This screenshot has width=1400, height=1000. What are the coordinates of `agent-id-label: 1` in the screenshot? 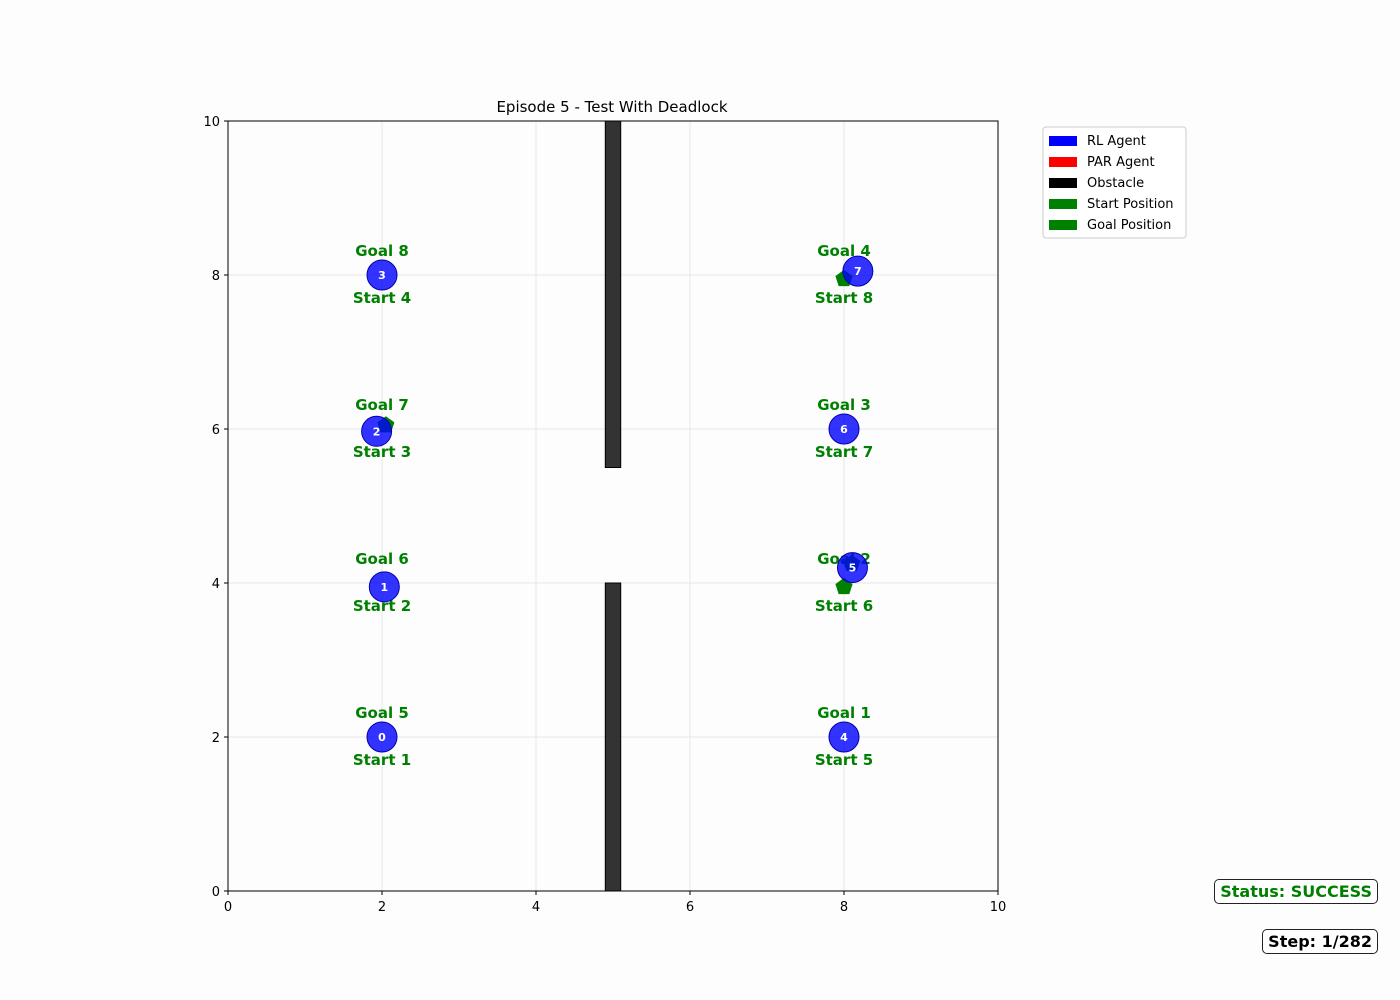 It's located at (384, 587).